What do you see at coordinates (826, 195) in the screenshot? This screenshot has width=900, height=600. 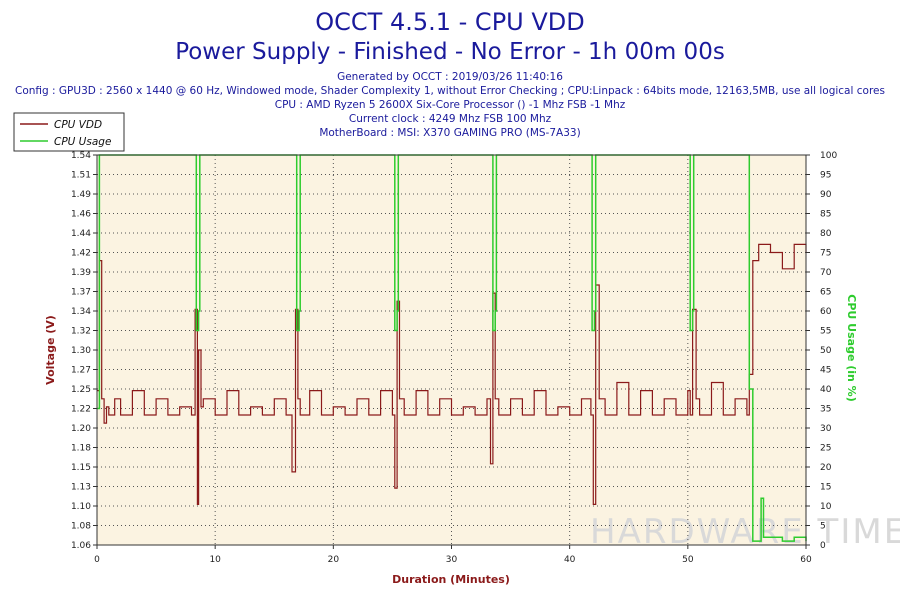 I see `y2-tick-label: 90` at bounding box center [826, 195].